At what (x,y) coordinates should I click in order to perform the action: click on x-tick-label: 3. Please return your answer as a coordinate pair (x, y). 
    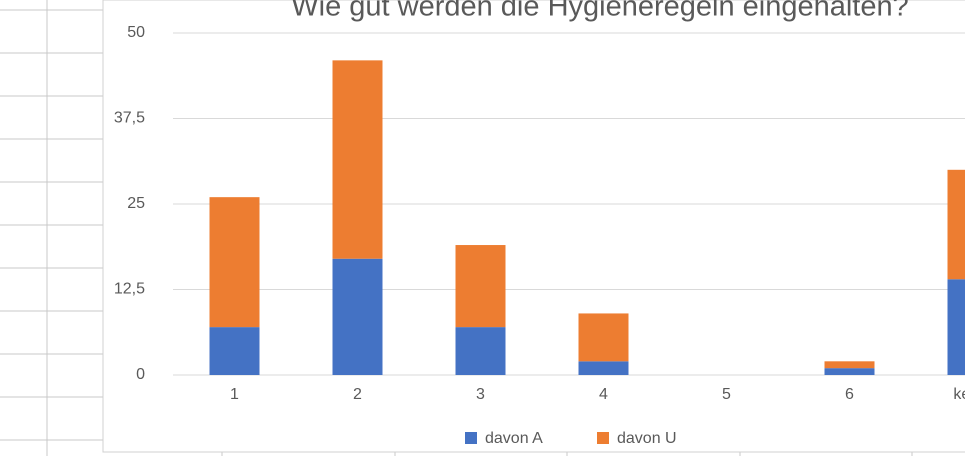
    Looking at the image, I should click on (480, 394).